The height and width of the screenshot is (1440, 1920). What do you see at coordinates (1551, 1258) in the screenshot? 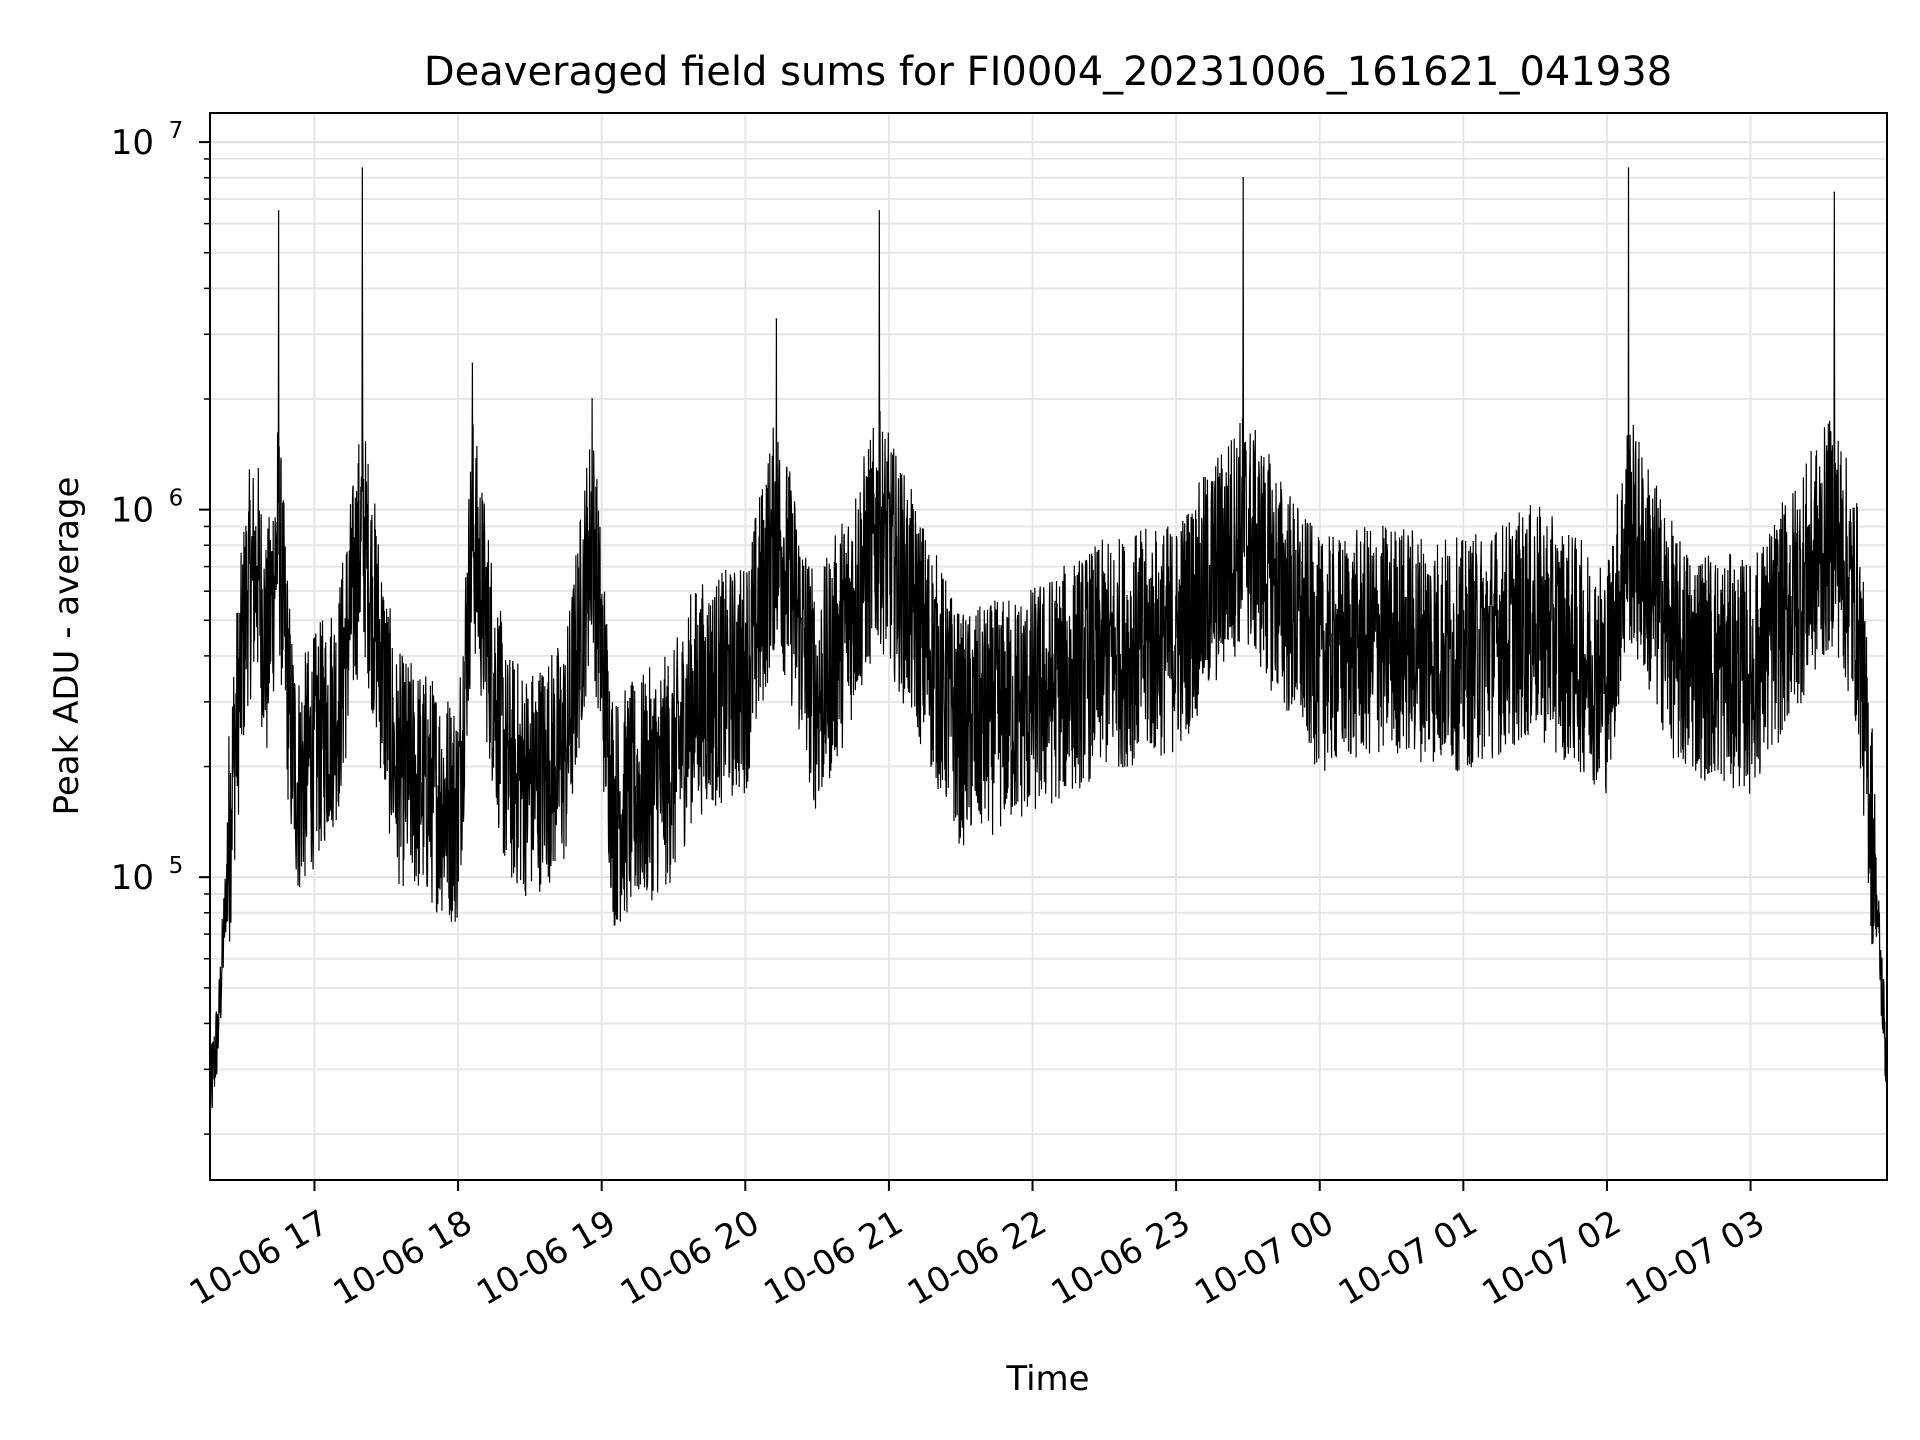
I see `x-tick-label: 10-07 02` at bounding box center [1551, 1258].